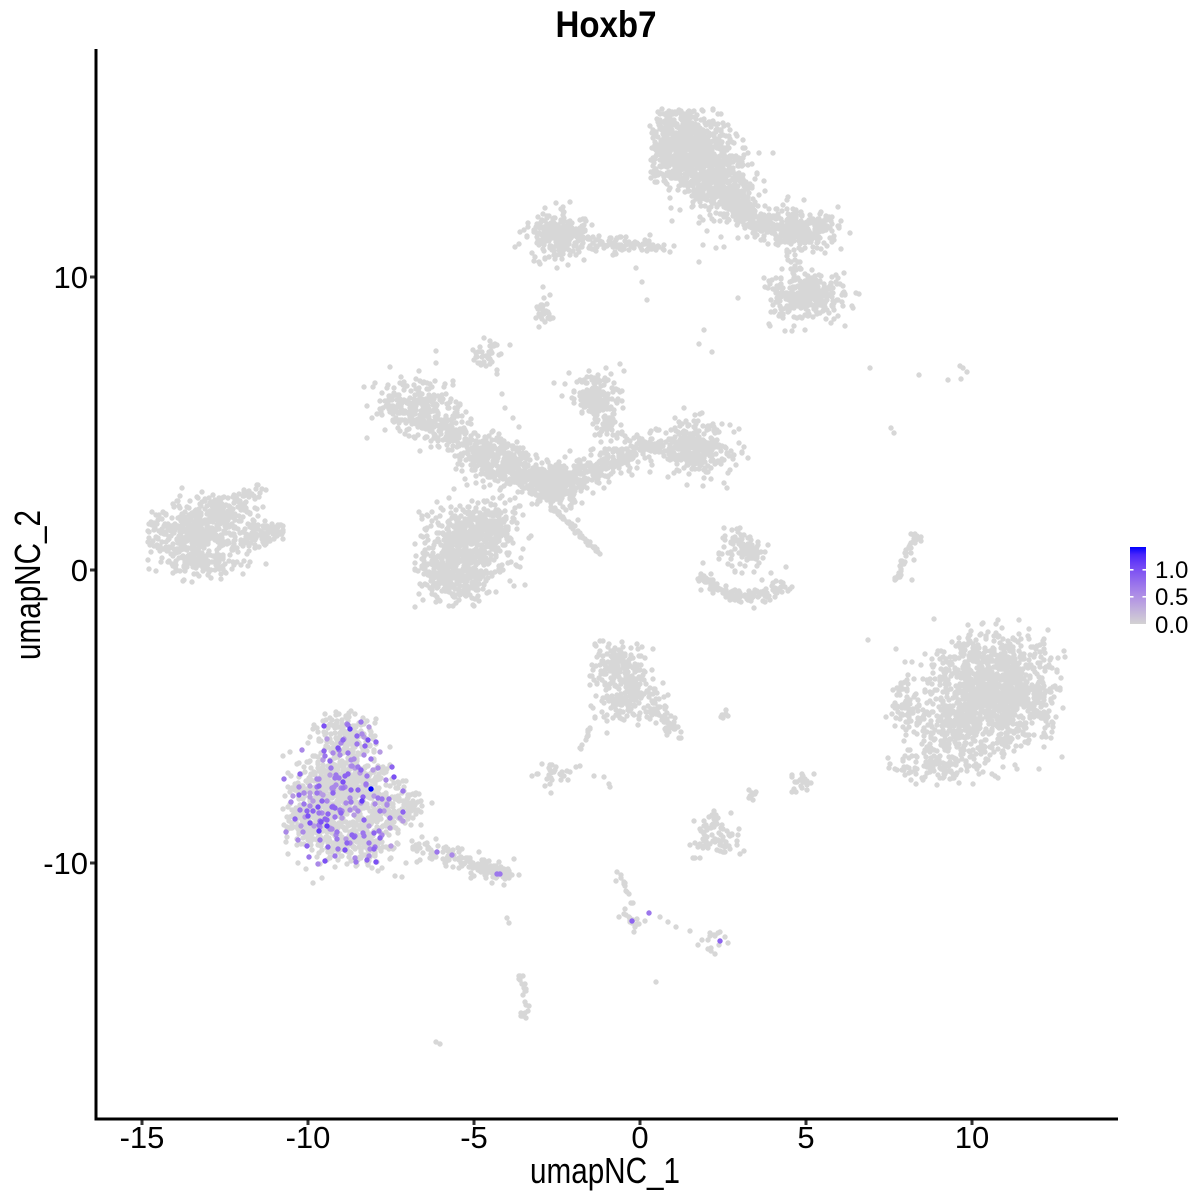 This screenshot has width=1200, height=1200. What do you see at coordinates (805, 1137) in the screenshot?
I see `svg-text: 5` at bounding box center [805, 1137].